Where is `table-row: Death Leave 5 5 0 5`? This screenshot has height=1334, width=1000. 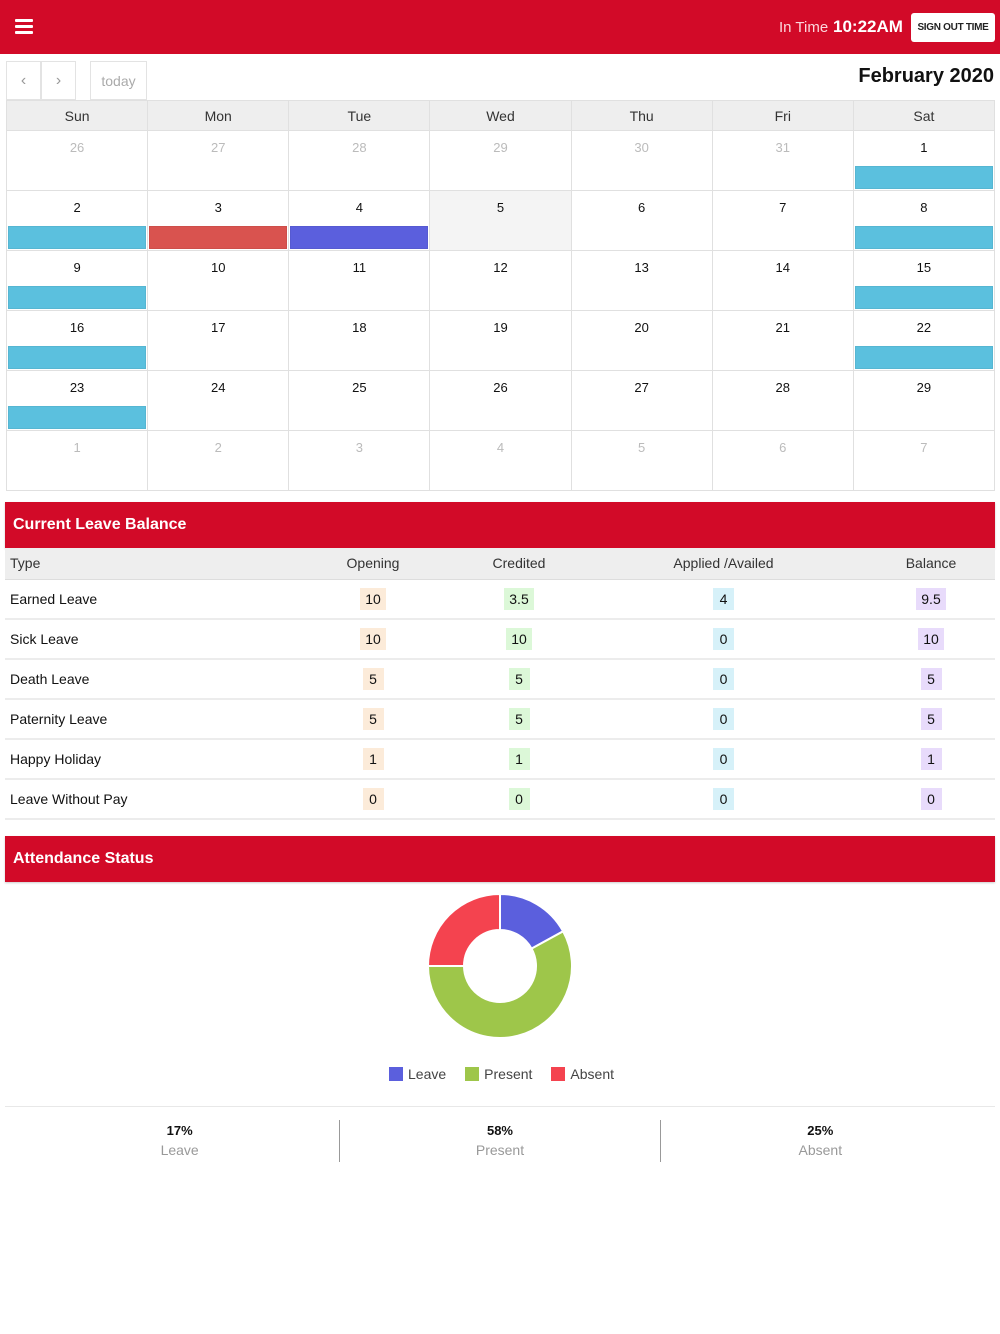
table-row: Death Leave 5 5 0 5 is located at coordinates (500, 679).